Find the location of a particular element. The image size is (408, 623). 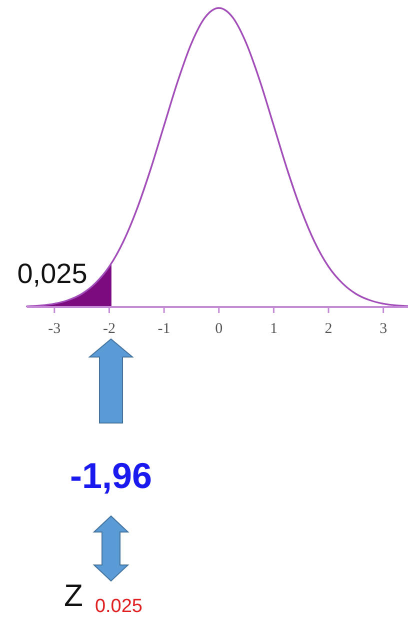

text: -1,96 is located at coordinates (111, 475).